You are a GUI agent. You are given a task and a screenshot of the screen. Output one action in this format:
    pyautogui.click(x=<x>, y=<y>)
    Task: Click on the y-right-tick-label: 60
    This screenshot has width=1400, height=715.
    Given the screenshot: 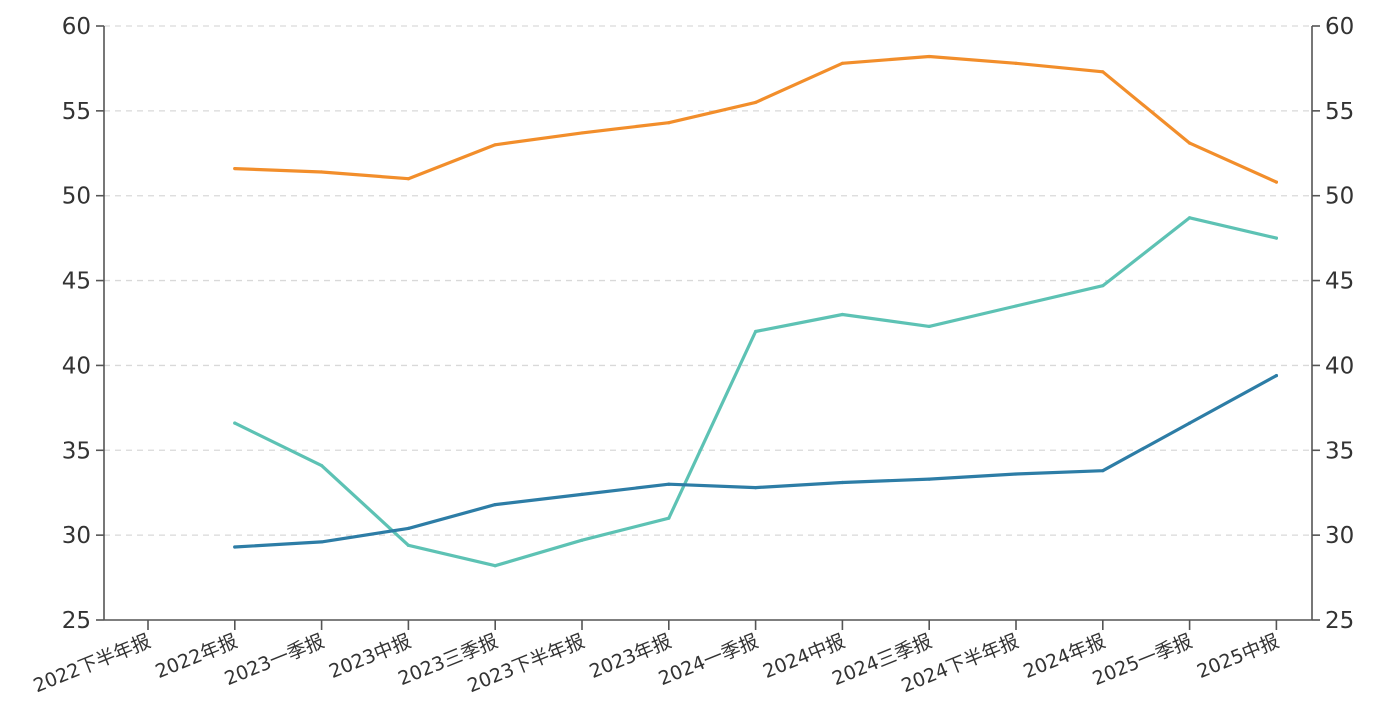 What is the action you would take?
    pyautogui.click(x=1339, y=27)
    